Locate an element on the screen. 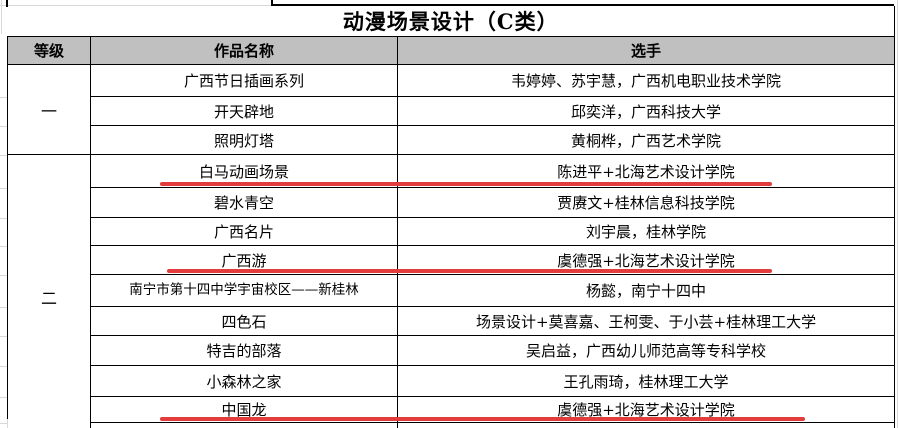 Image resolution: width=900 pixels, height=428 pixels. right-margin-gridline is located at coordinates (897, 214).